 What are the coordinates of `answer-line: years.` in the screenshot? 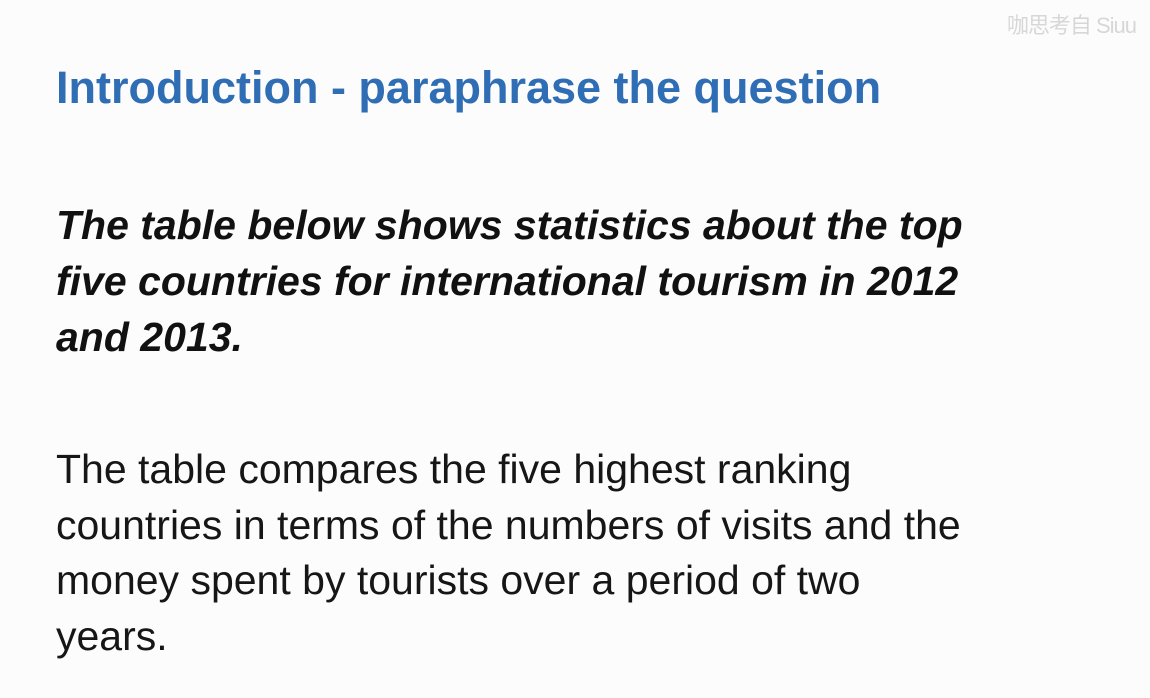 It's located at (112, 635).